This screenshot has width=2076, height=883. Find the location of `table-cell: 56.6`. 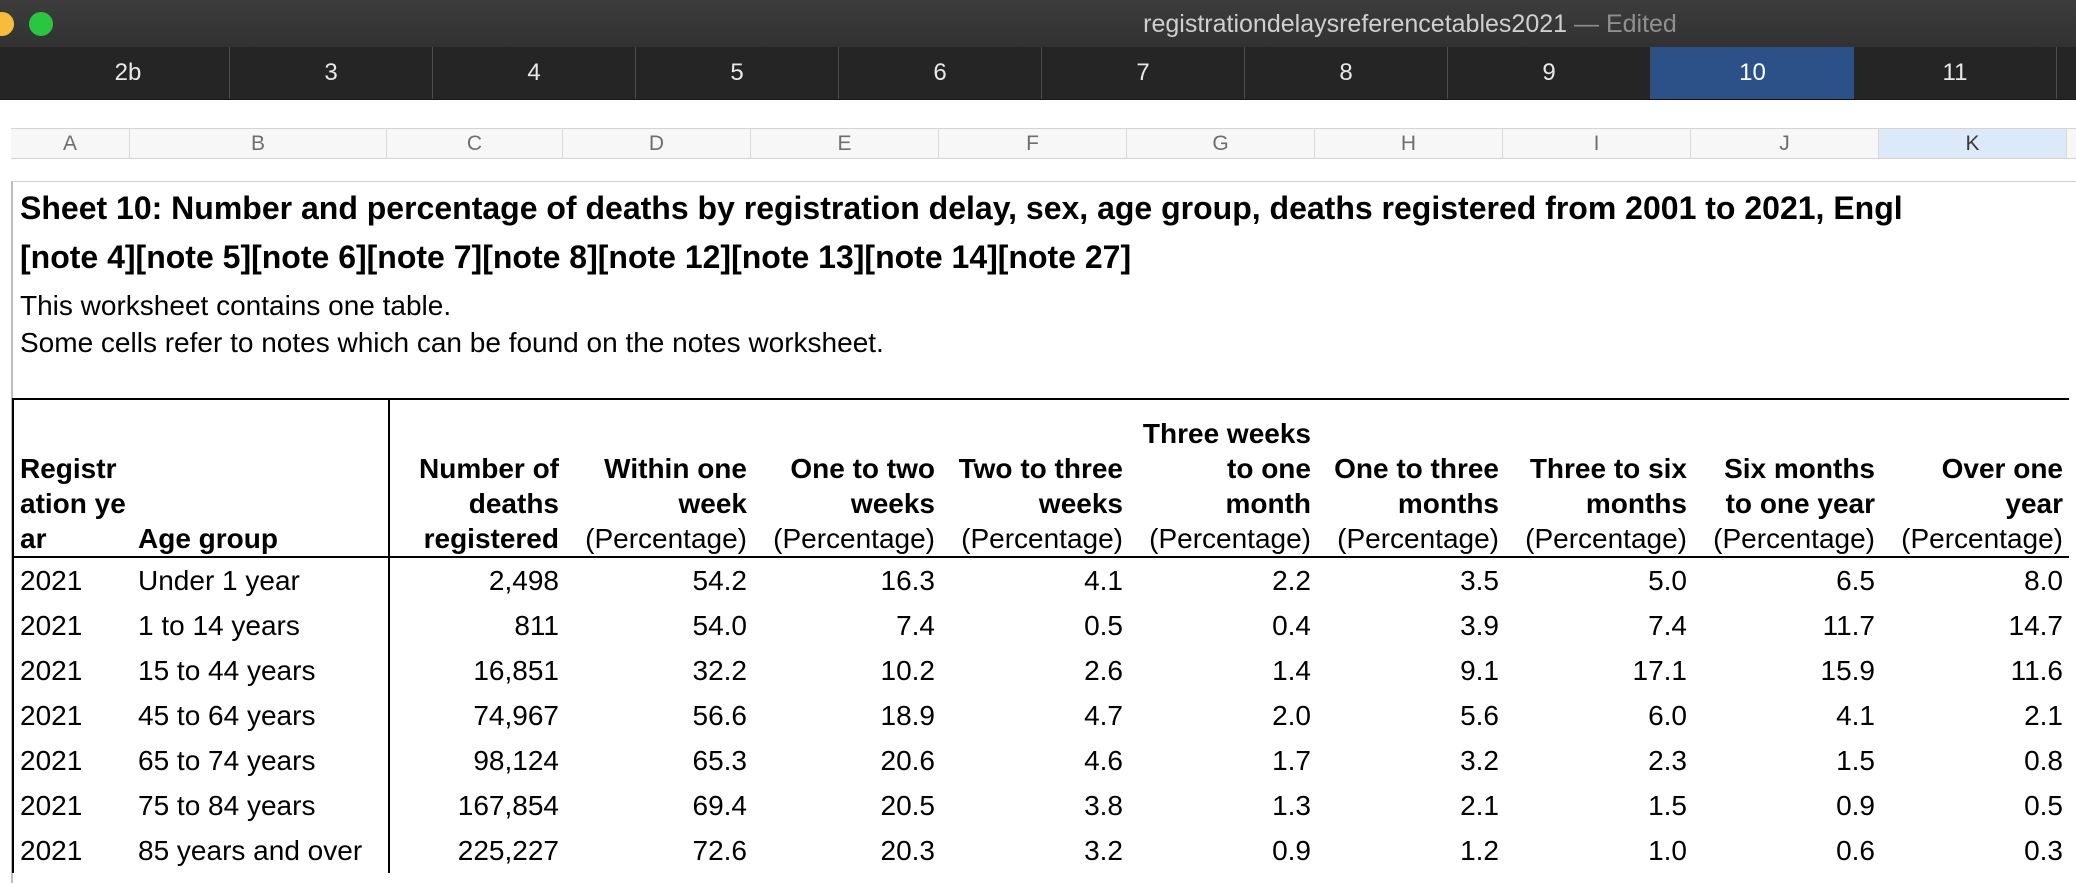

table-cell: 56.6 is located at coordinates (720, 715).